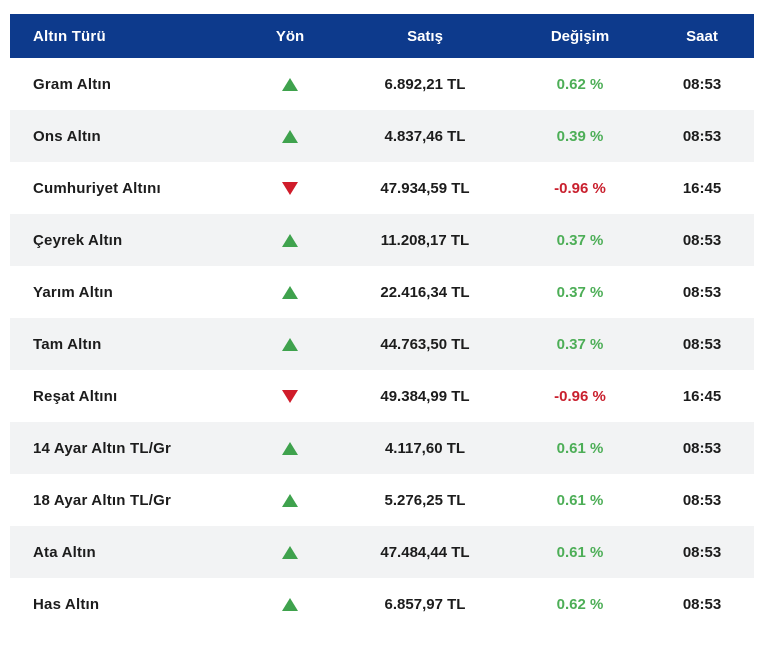 This screenshot has width=768, height=650. I want to click on price-value: 47.484,44 TL, so click(425, 552).